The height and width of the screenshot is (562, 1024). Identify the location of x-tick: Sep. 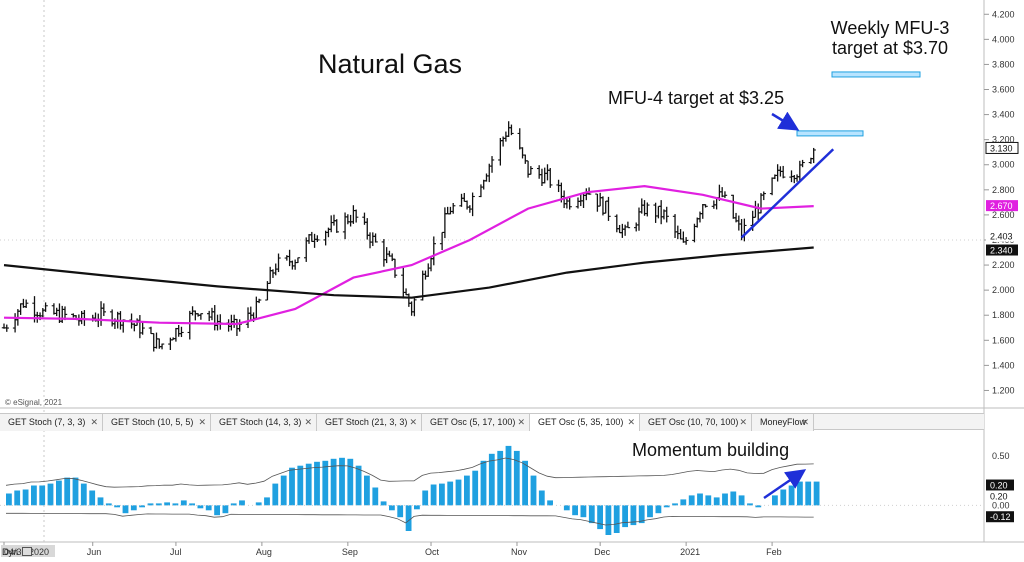
(350, 549).